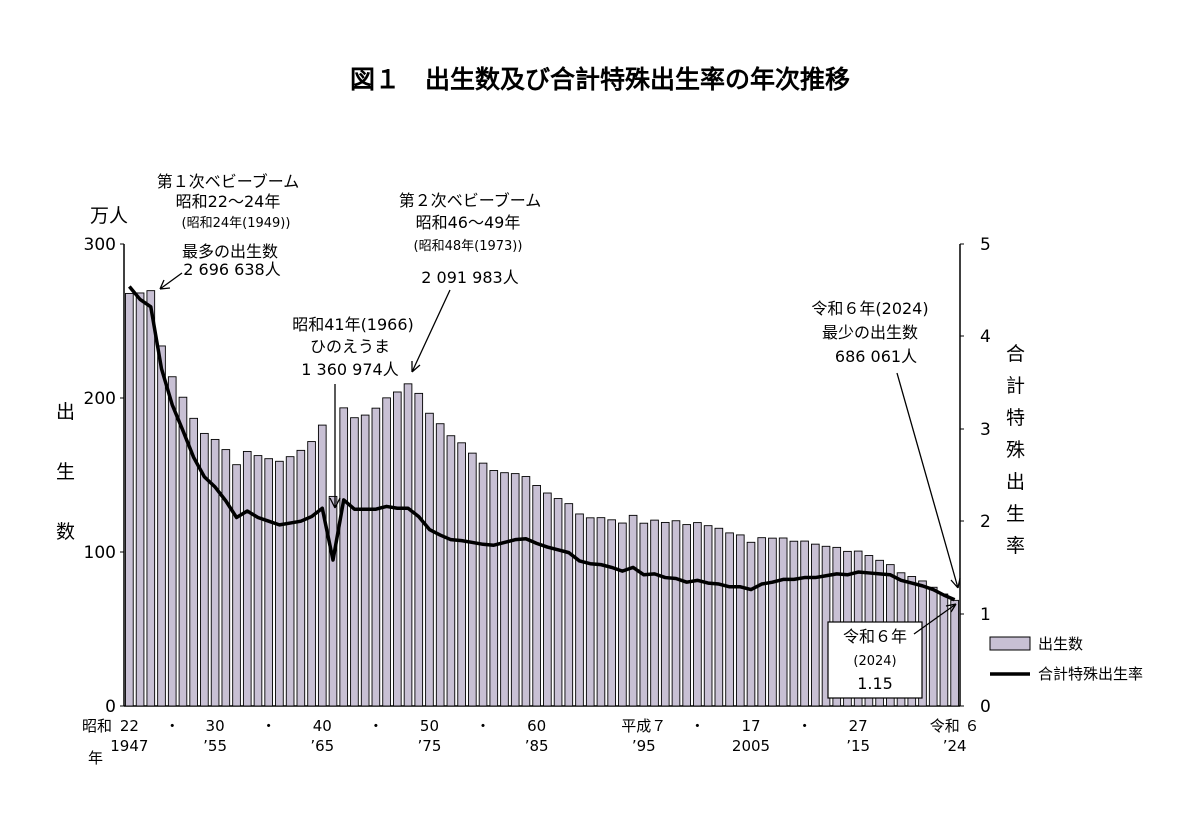  What do you see at coordinates (470, 200) in the screenshot?
I see `annotation-line: 第２次ベビーブーム` at bounding box center [470, 200].